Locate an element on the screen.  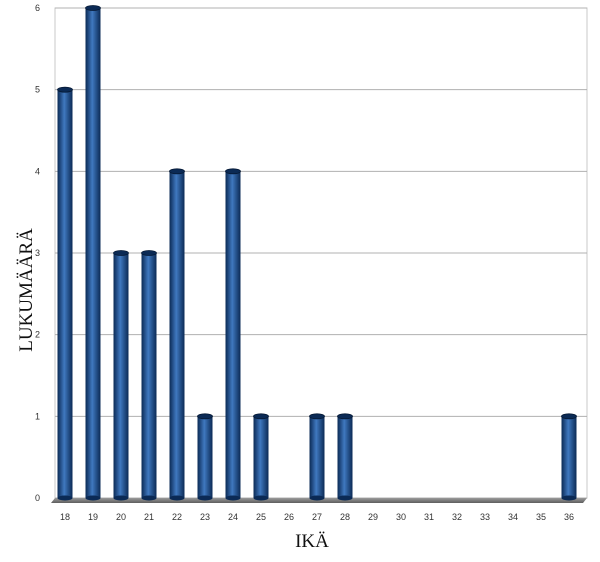
x-tick-label: 26 is located at coordinates (289, 517).